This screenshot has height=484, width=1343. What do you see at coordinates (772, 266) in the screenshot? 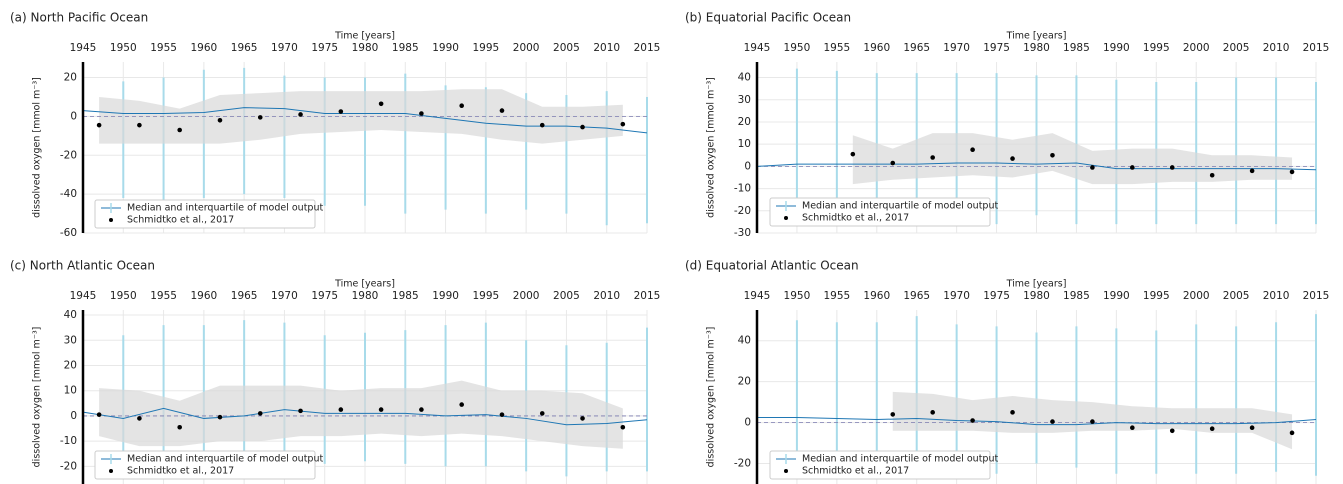
I see `panel-title: (d) Equatorial Atlantic Ocean` at bounding box center [772, 266].